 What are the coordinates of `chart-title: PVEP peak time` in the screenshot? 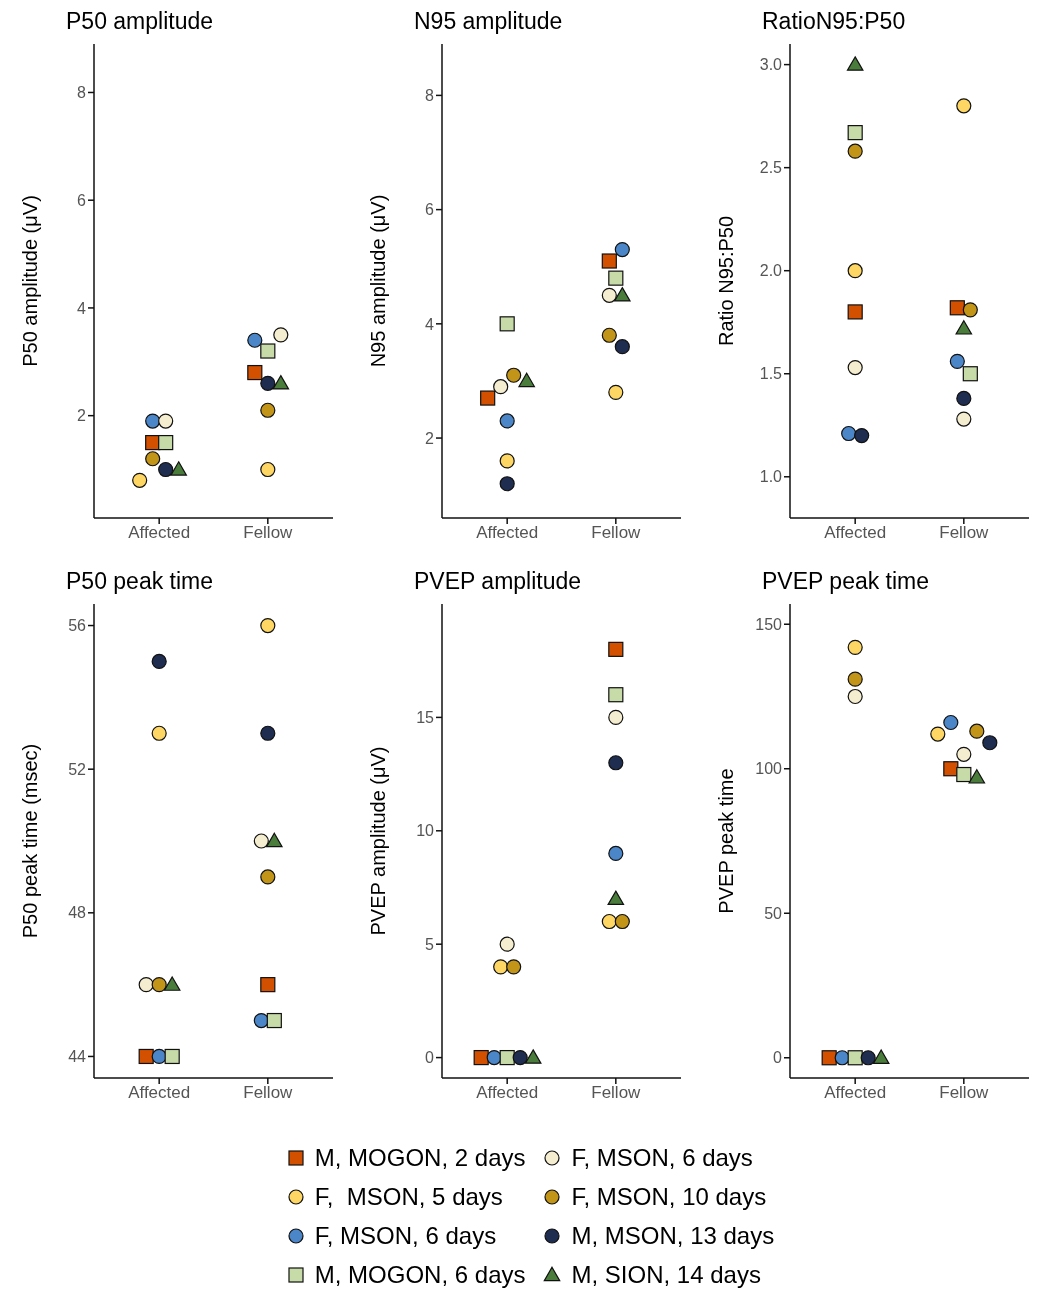 It's located at (846, 582).